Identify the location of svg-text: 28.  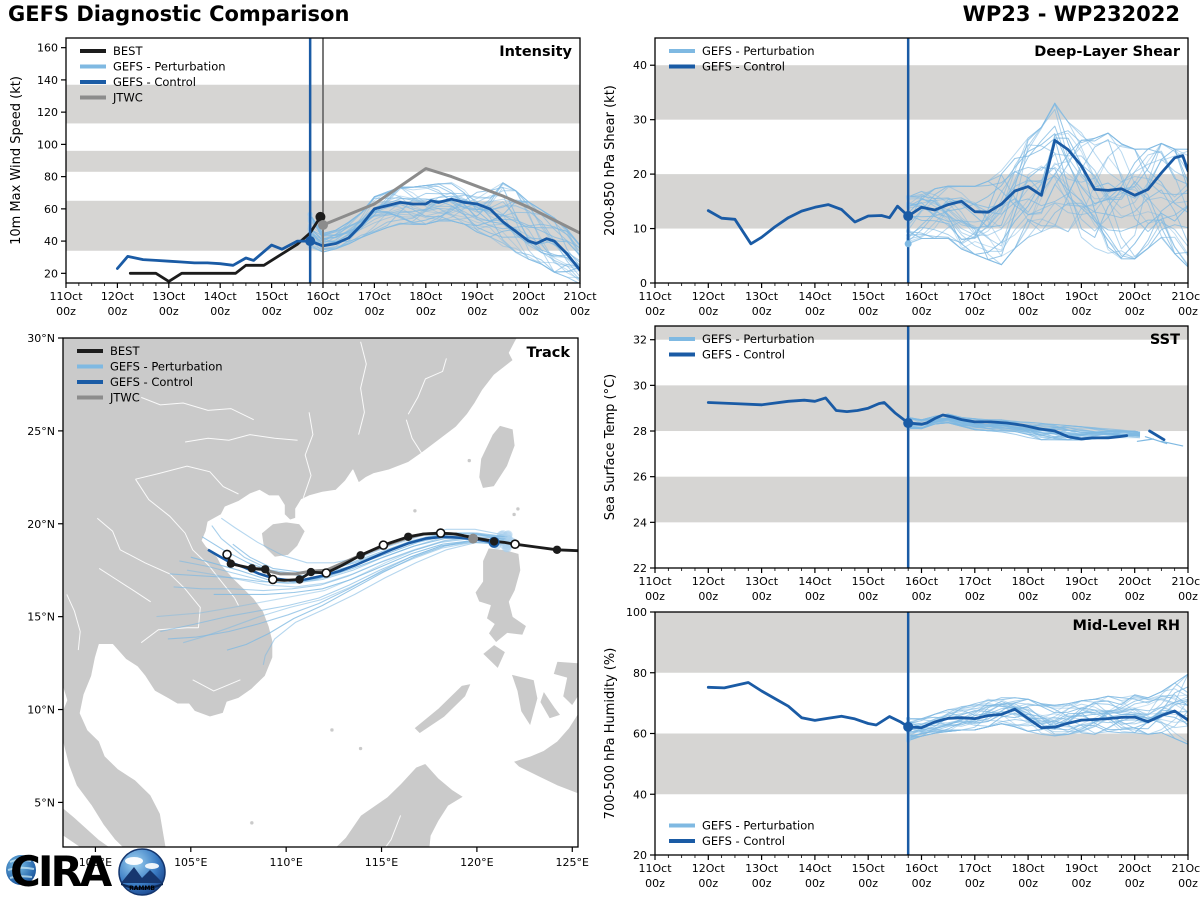
(640, 431).